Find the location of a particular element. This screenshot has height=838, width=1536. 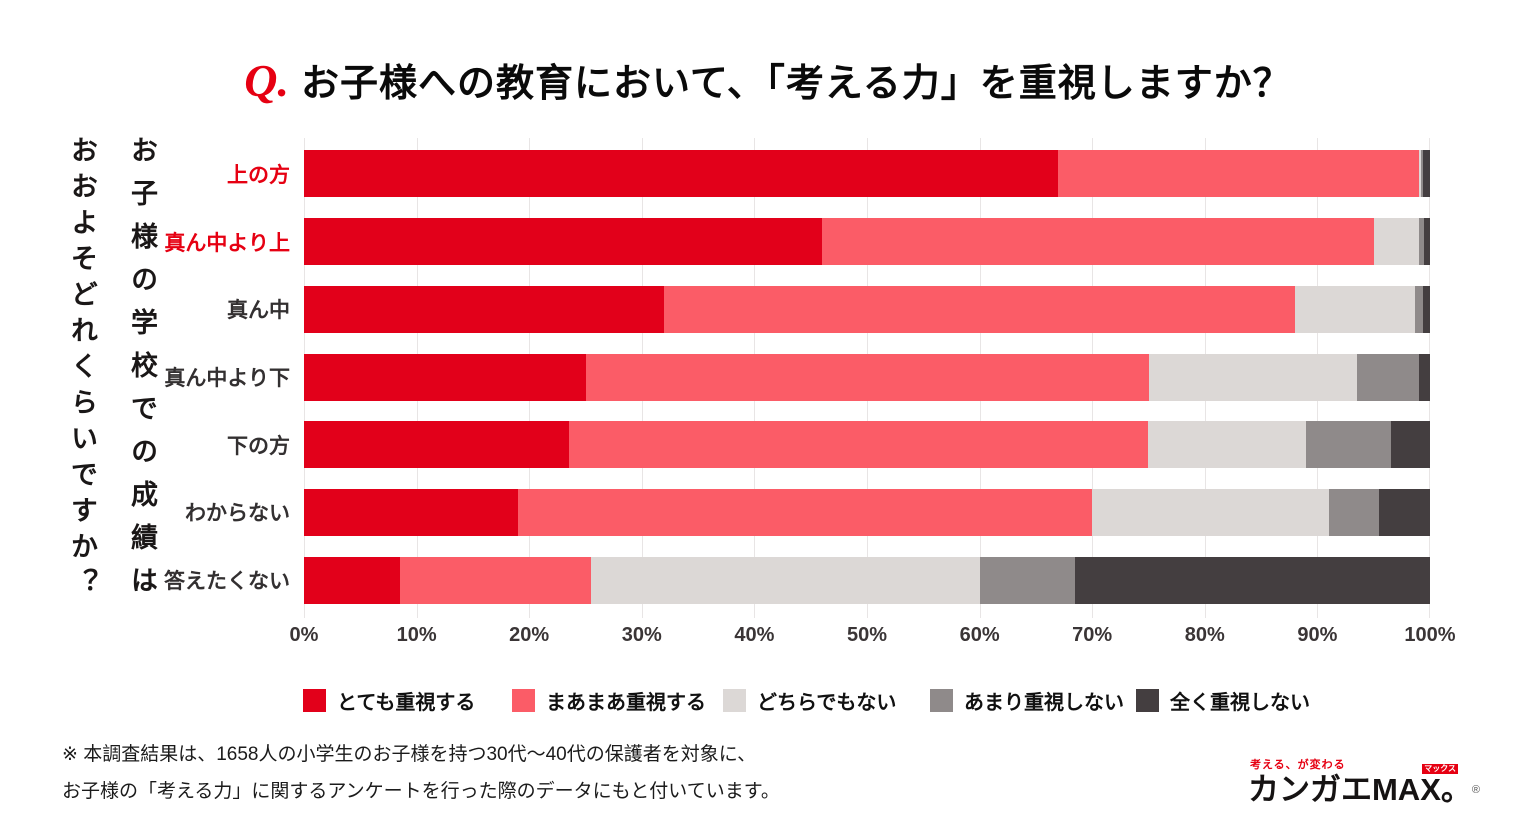

legend-item: あまり重視しない is located at coordinates (1027, 700).